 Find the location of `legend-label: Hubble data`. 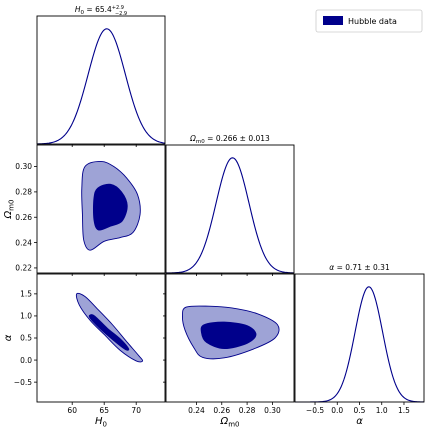

legend-label: Hubble data is located at coordinates (372, 21).